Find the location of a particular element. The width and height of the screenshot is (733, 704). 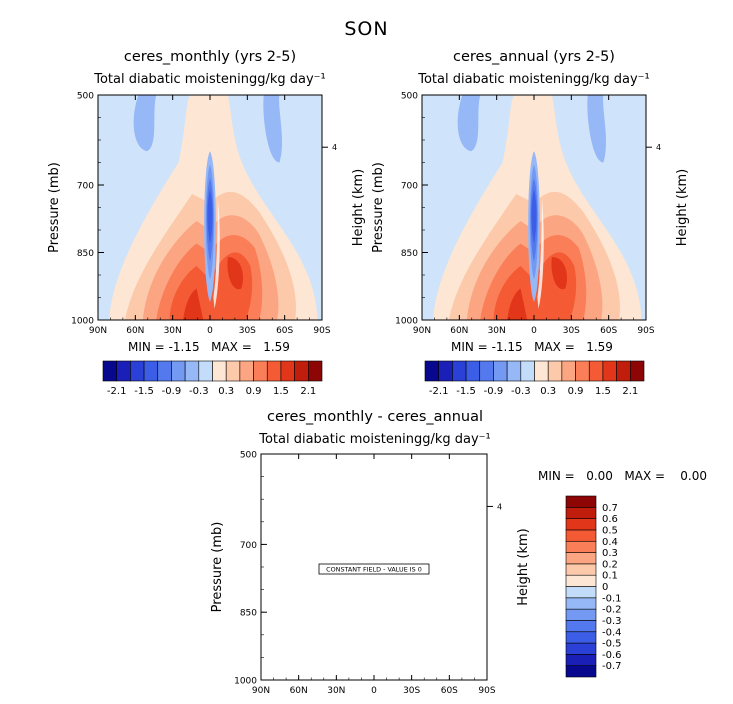

zero-contour-strip is located at coordinates (216, 253).